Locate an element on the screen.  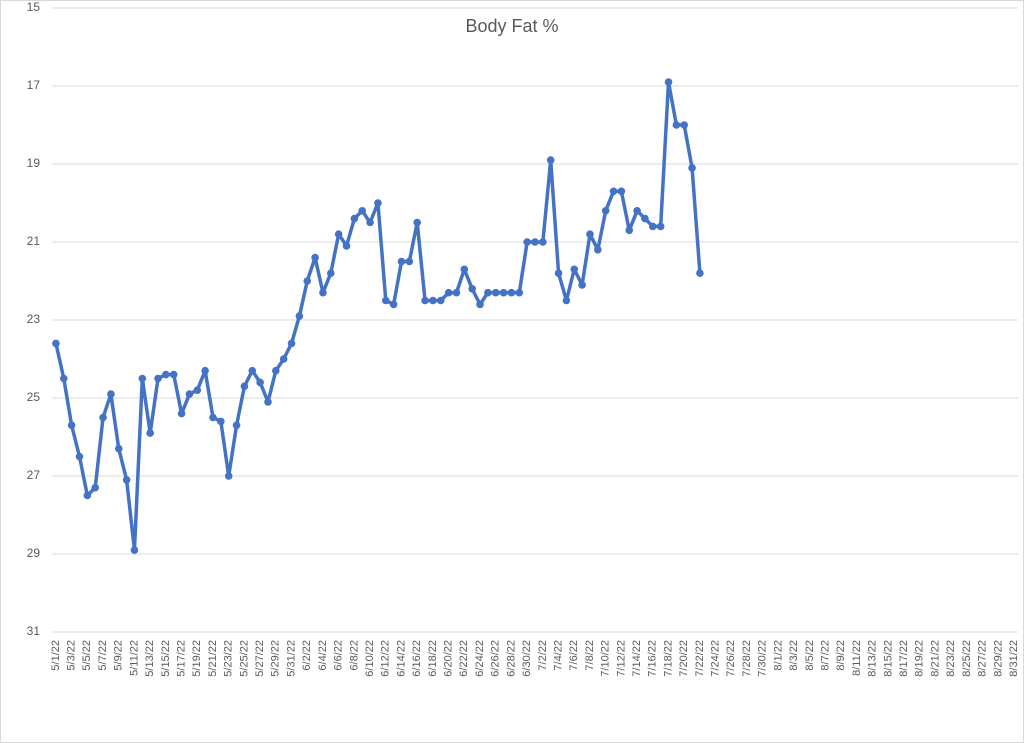
x-tick-label: 7/14/22 is located at coordinates (637, 658).